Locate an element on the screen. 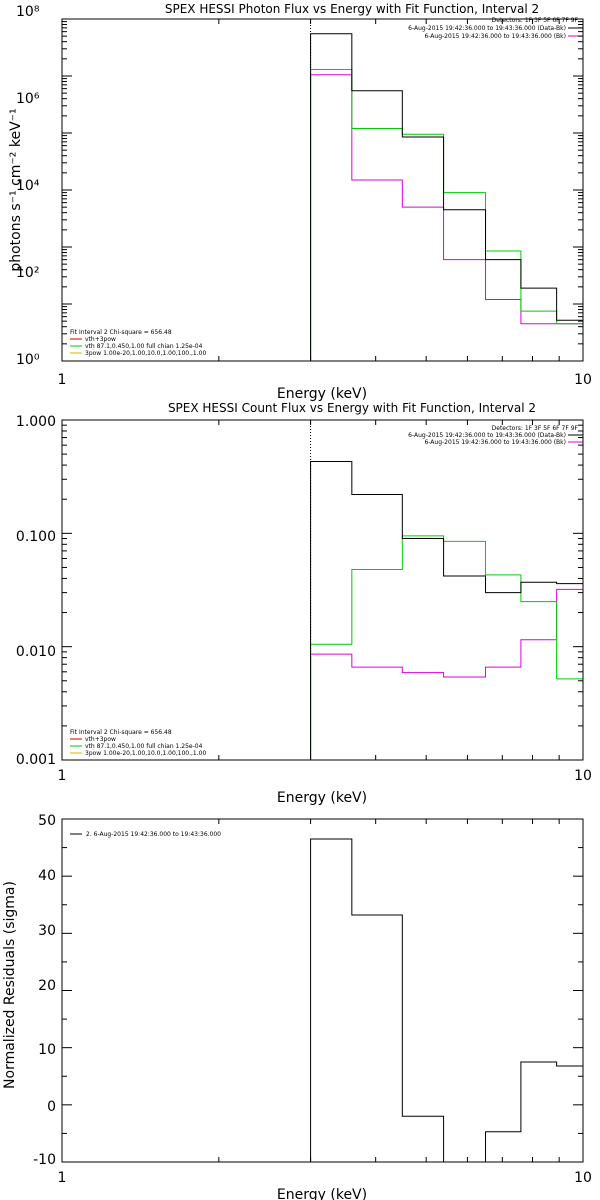  count-xlabel: Energy (keV) is located at coordinates (322, 798).